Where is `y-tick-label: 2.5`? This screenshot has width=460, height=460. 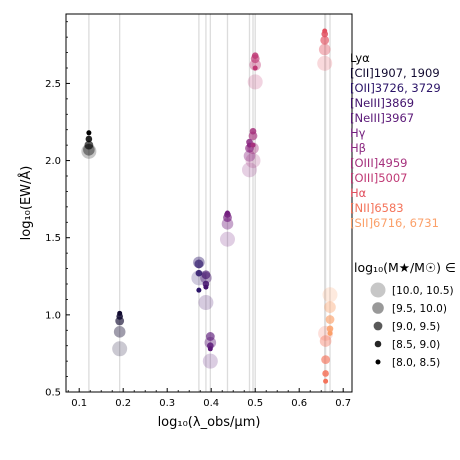 y-tick-label: 2.5 is located at coordinates (53, 84).